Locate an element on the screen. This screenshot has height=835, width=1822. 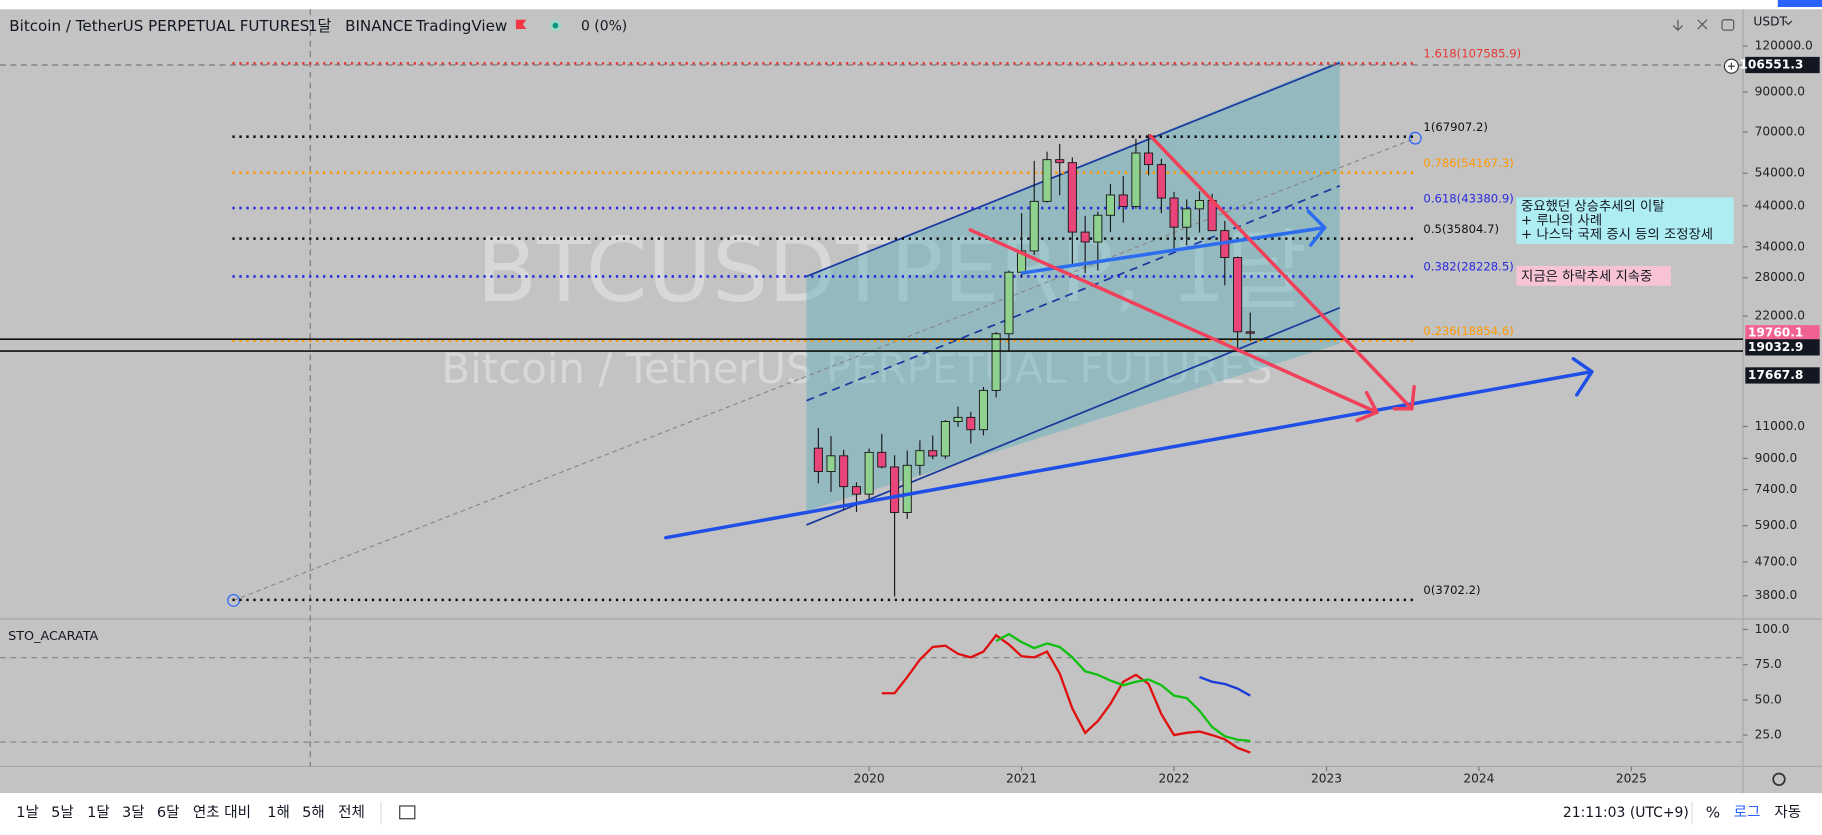
y-tick-label: 90000.0 is located at coordinates (1780, 91).